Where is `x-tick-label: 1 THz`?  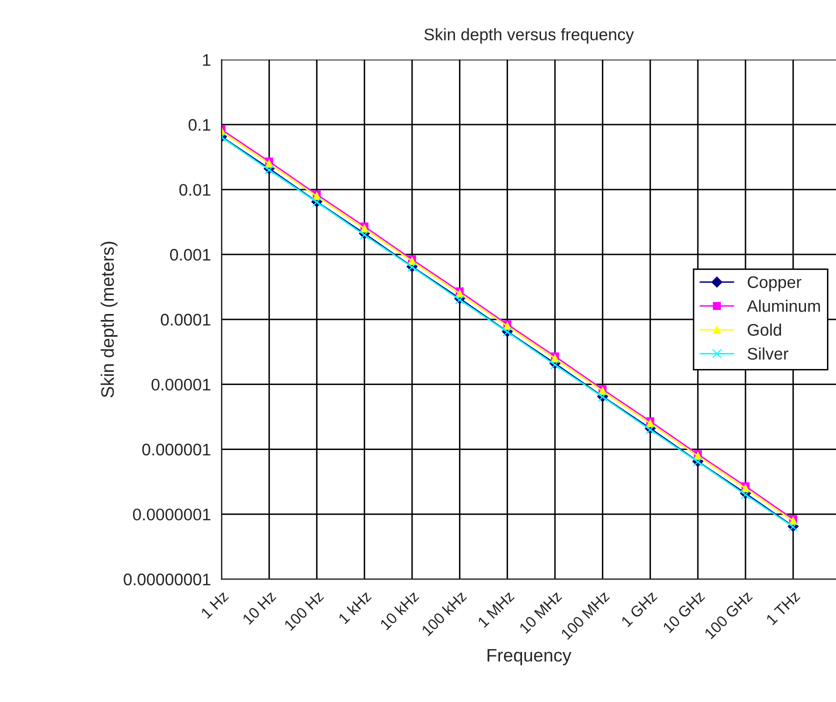
x-tick-label: 1 THz is located at coordinates (783, 608).